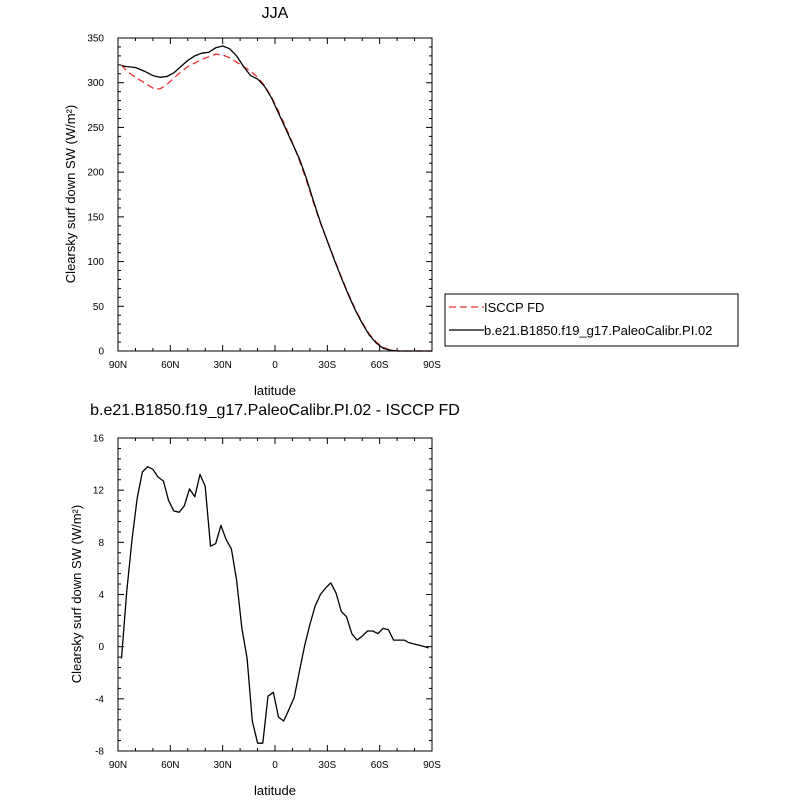 The width and height of the screenshot is (800, 800). I want to click on bottom-chart-x-tick-label: 30N, so click(222, 765).